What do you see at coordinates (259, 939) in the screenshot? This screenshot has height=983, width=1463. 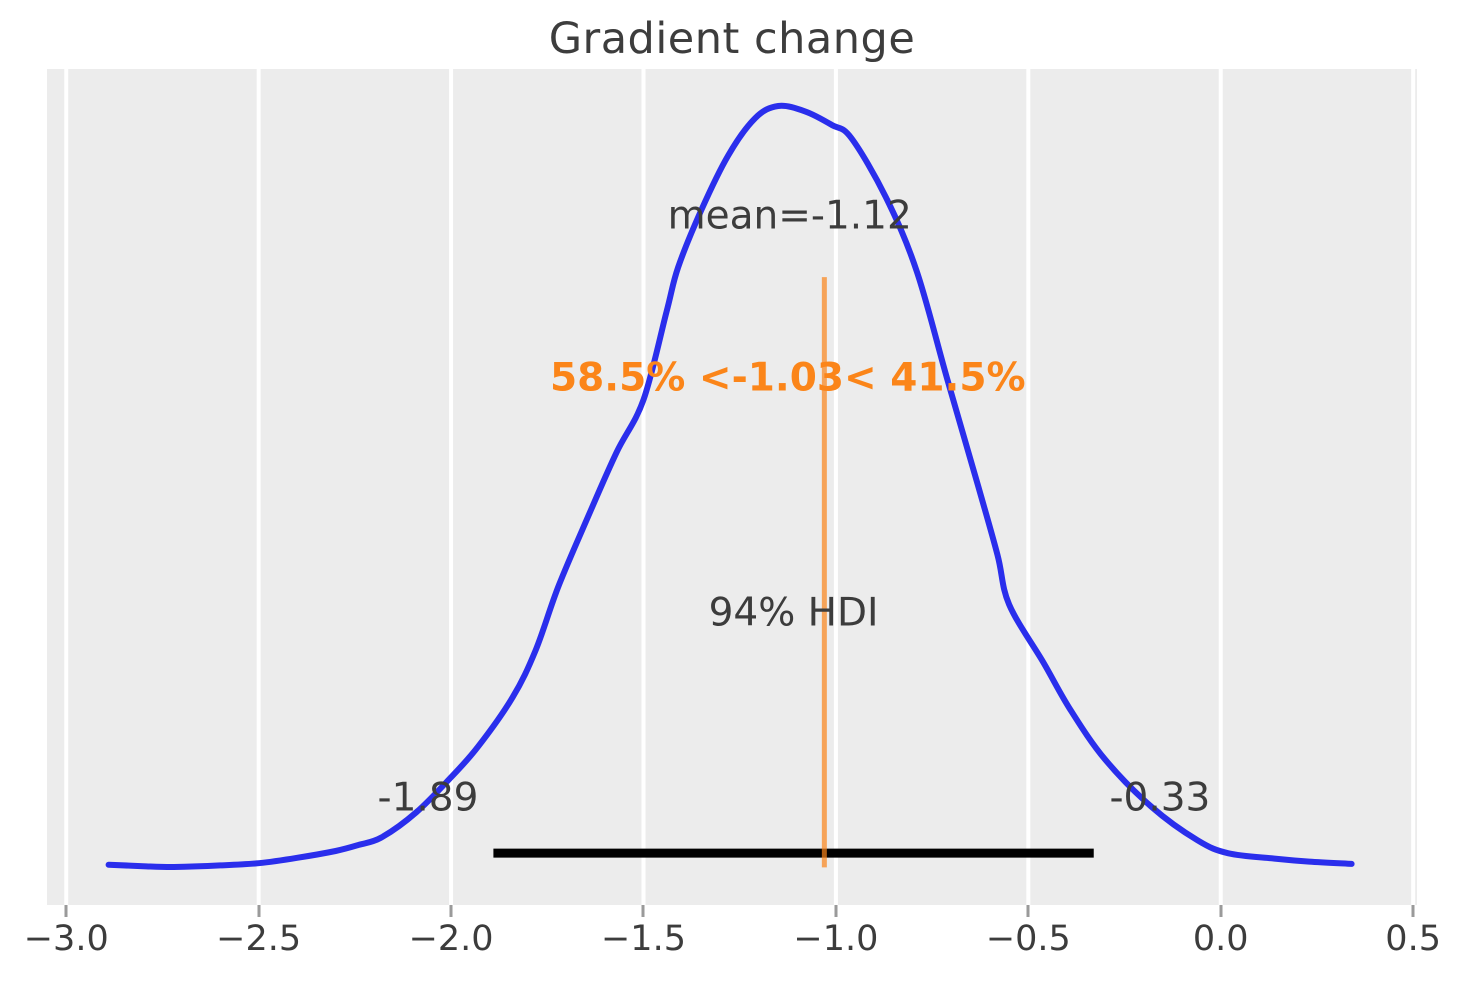 I see `x-tick-label: −2.5` at bounding box center [259, 939].